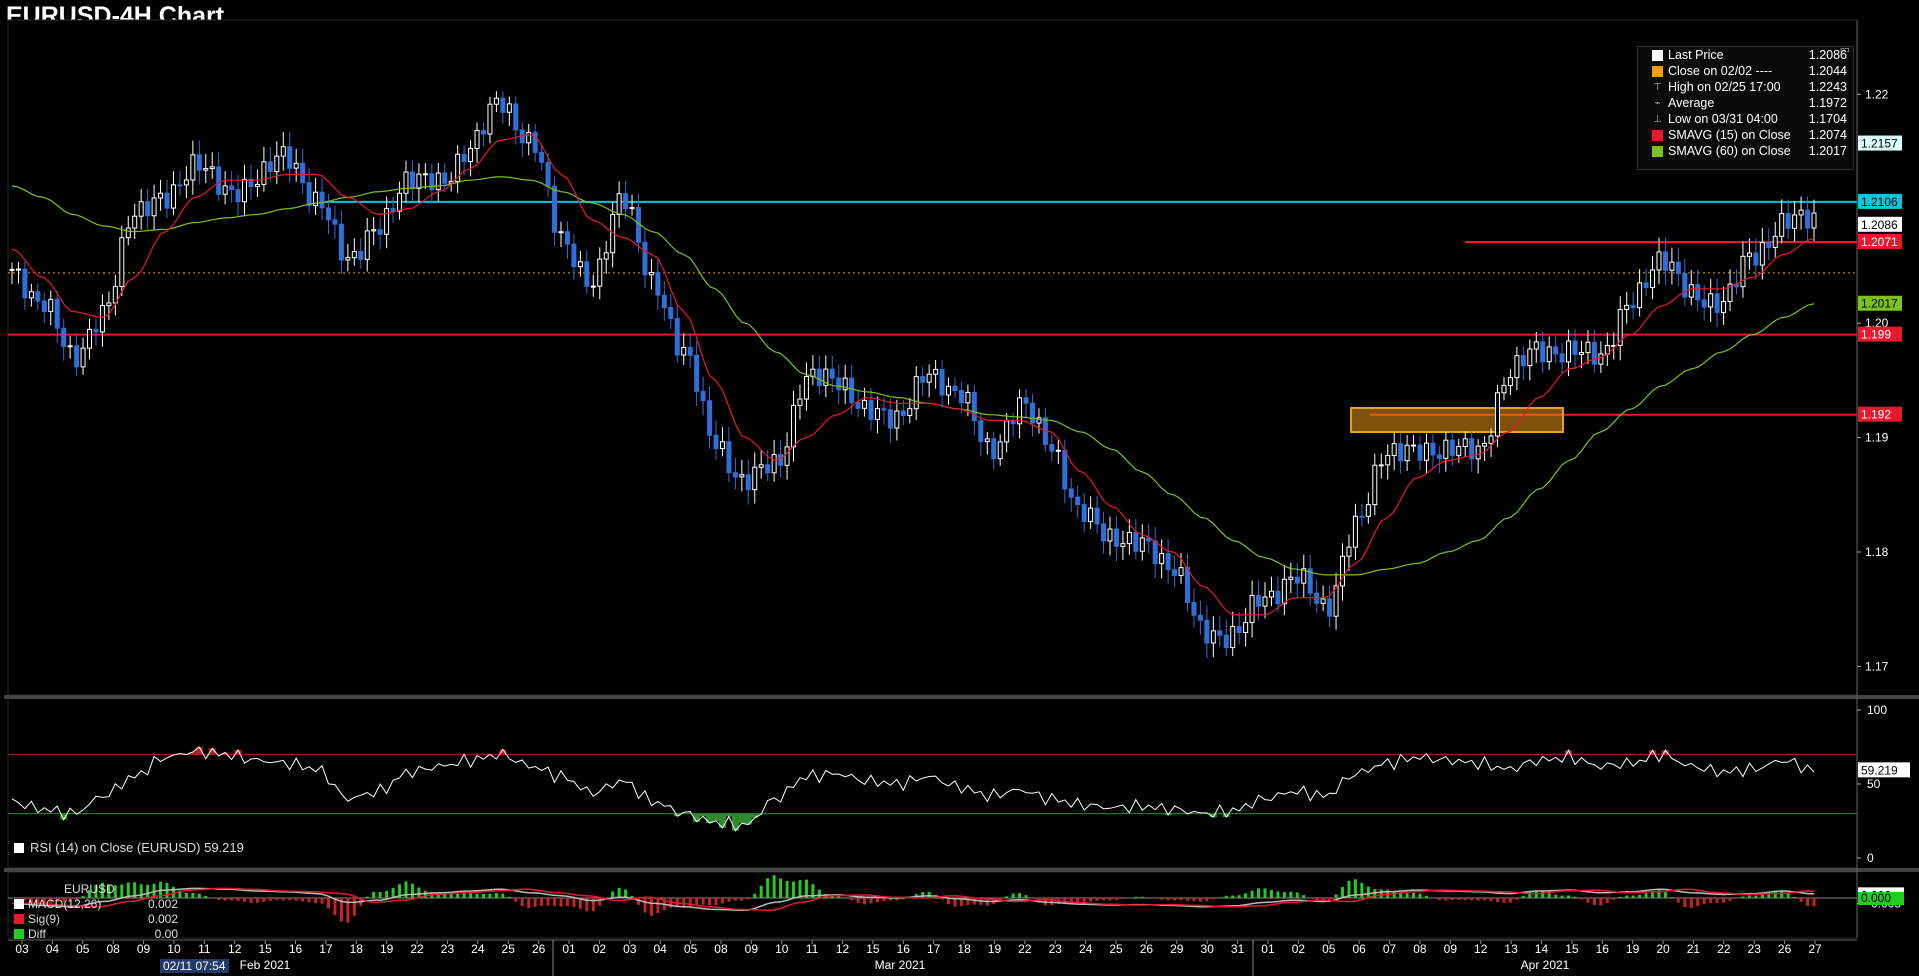 Image resolution: width=1919 pixels, height=976 pixels. Describe the element at coordinates (904, 949) in the screenshot. I see `x-tick-label: 16` at that location.